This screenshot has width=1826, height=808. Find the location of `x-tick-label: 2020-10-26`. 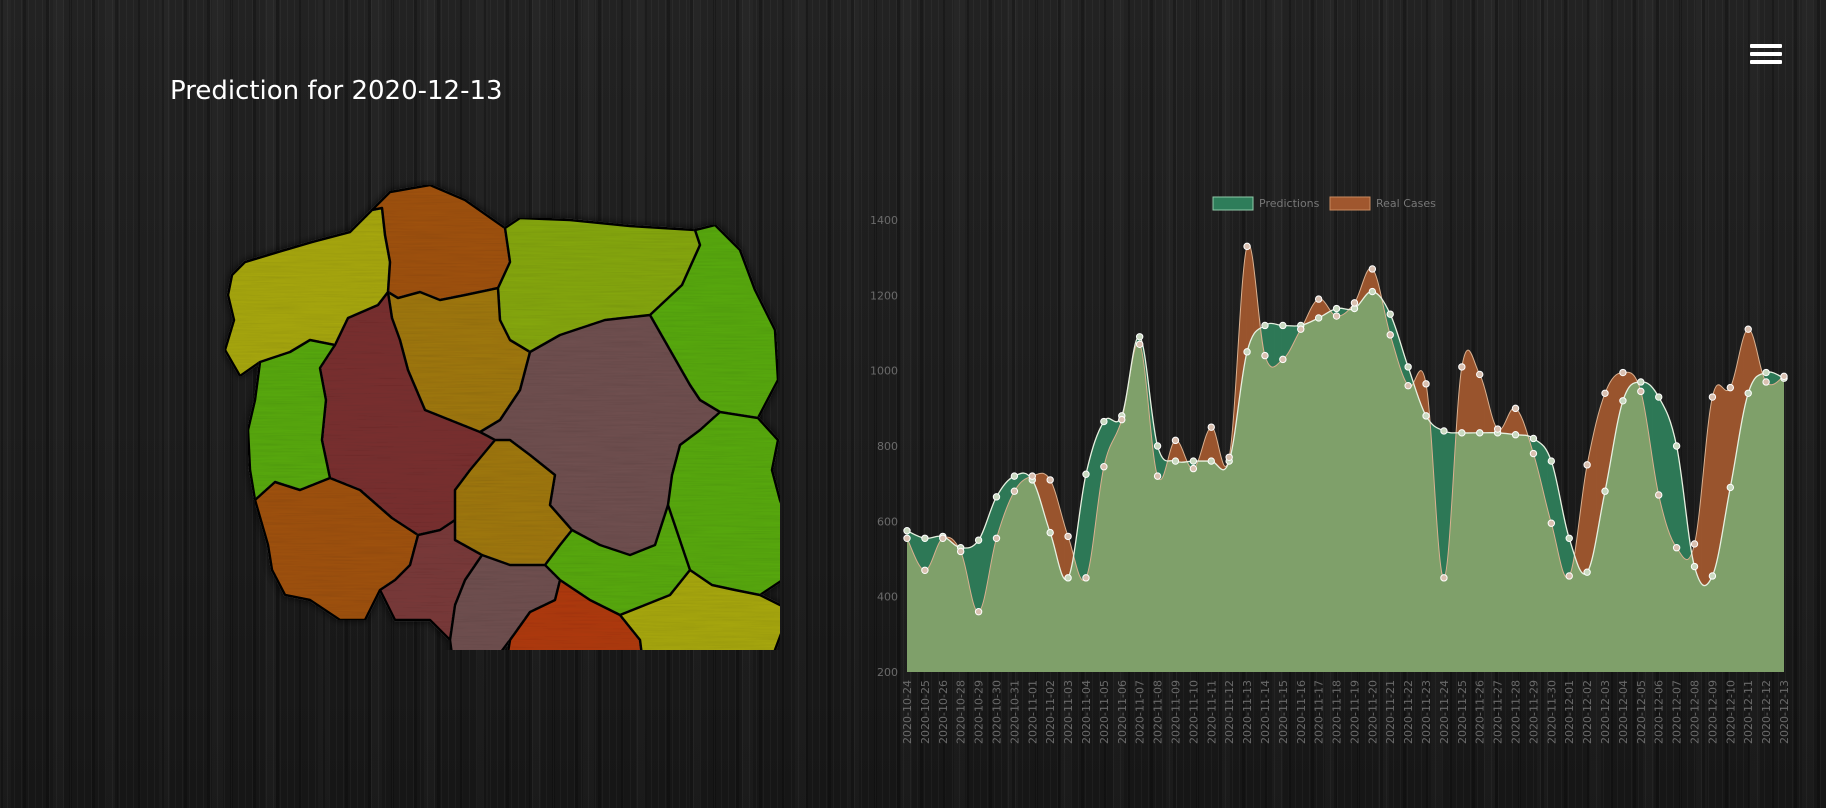

x-tick-label: 2020-10-26 is located at coordinates (943, 712).